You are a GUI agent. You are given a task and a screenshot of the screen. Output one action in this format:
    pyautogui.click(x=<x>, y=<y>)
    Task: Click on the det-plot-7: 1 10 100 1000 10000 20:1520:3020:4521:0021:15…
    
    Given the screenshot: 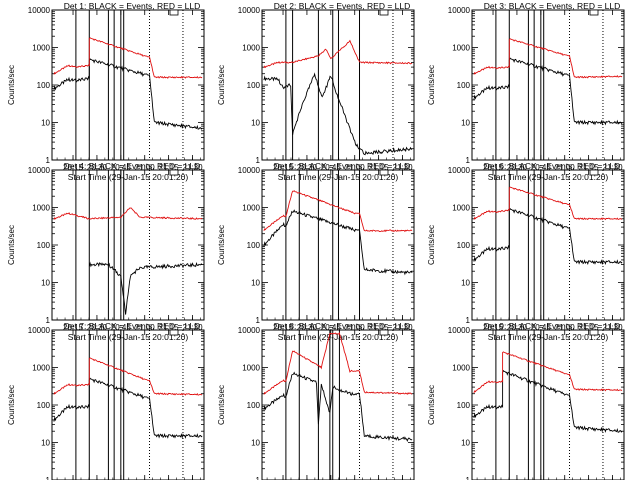 What is the action you would take?
    pyautogui.click(x=106, y=403)
    